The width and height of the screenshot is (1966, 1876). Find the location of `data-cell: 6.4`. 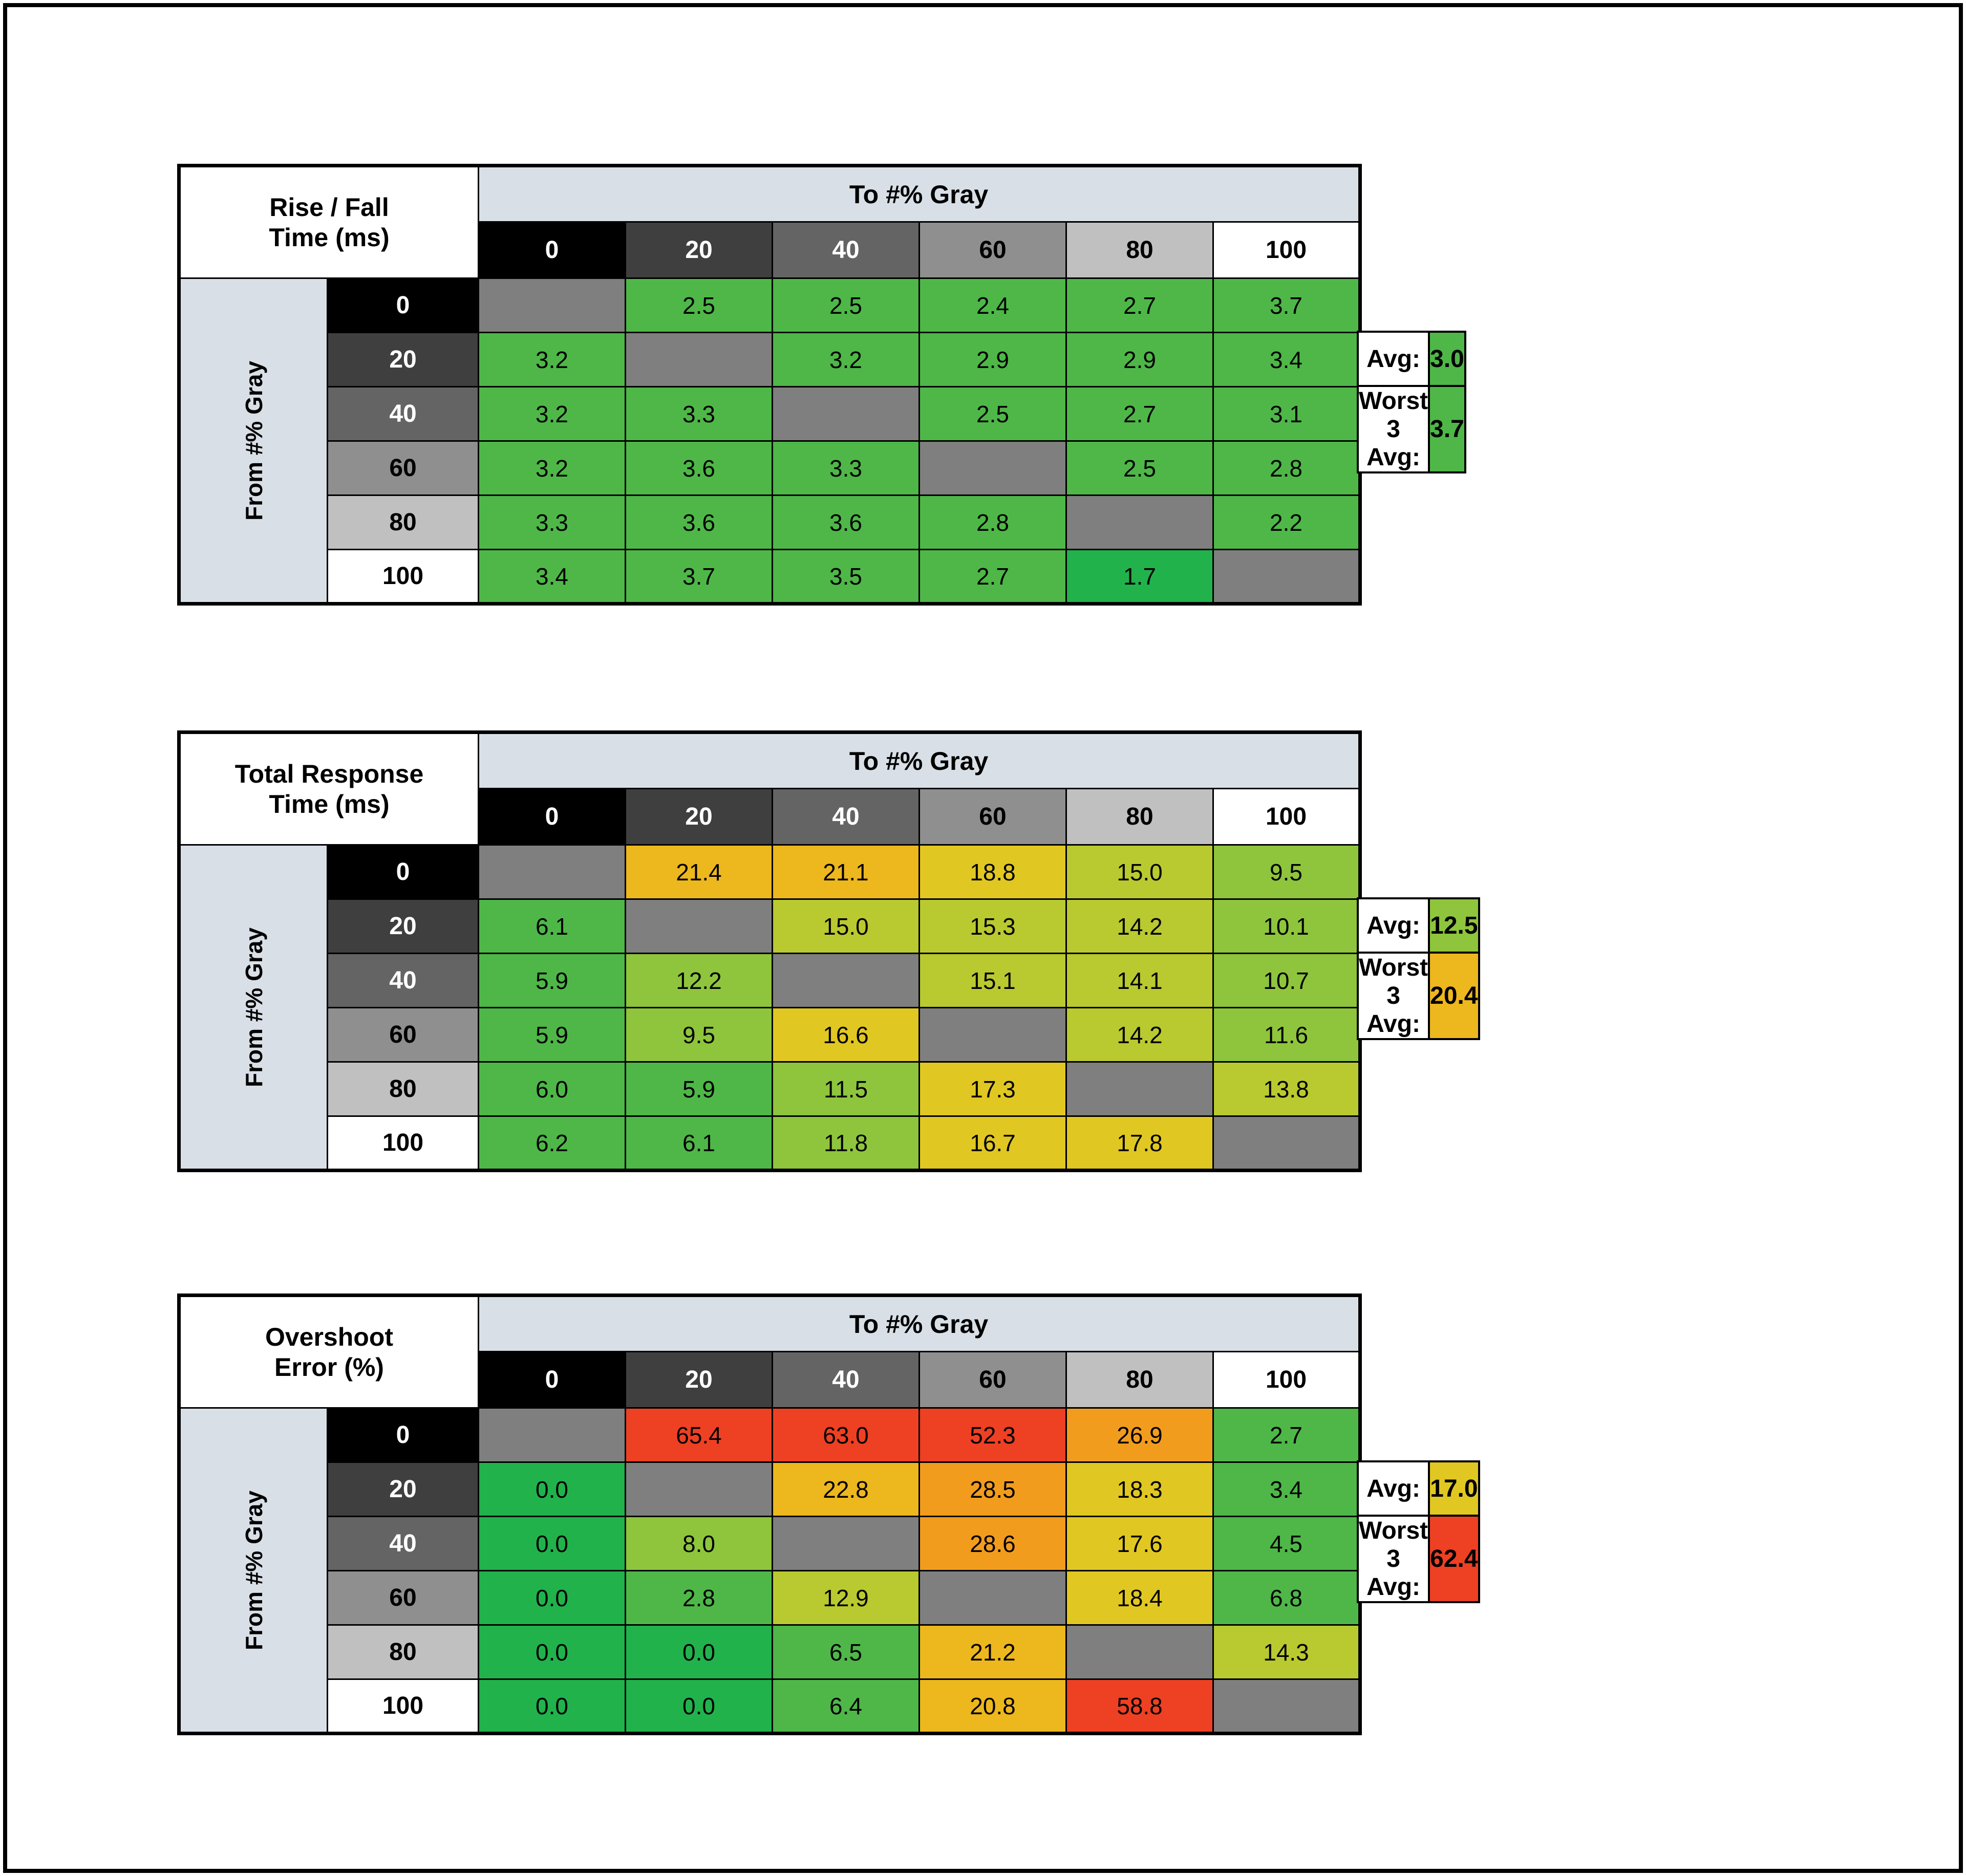

data-cell: 6.4 is located at coordinates (846, 1706).